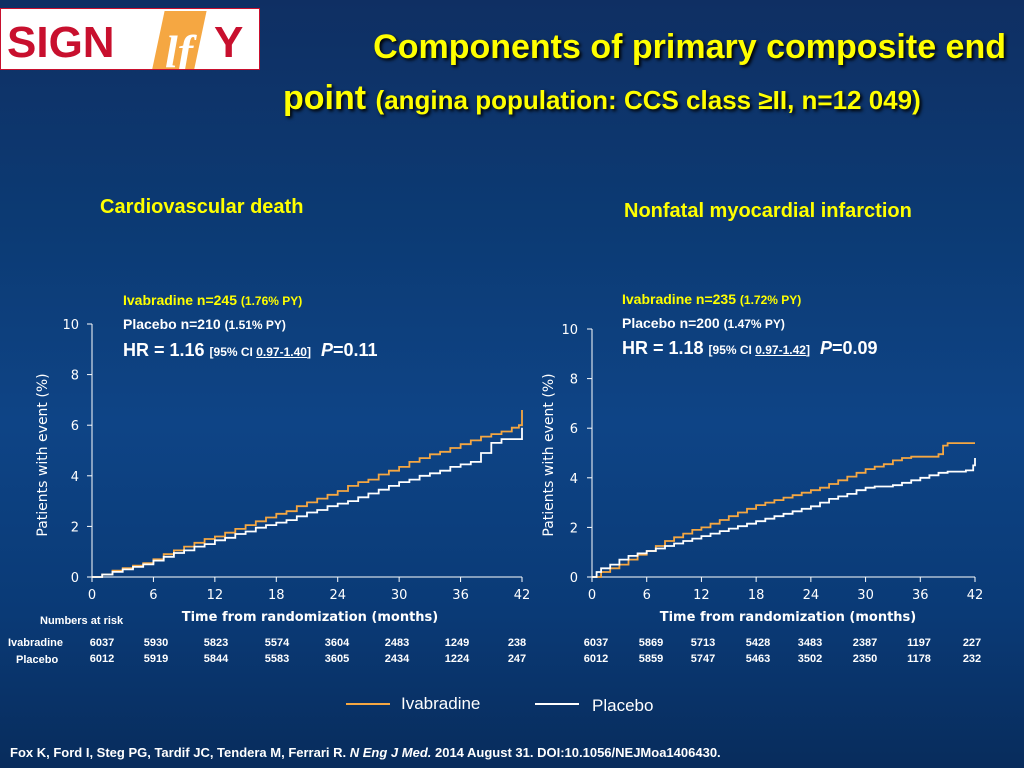 The image size is (1024, 768). What do you see at coordinates (43, 454) in the screenshot?
I see `cv-y-axis-title: Patients with event (%)` at bounding box center [43, 454].